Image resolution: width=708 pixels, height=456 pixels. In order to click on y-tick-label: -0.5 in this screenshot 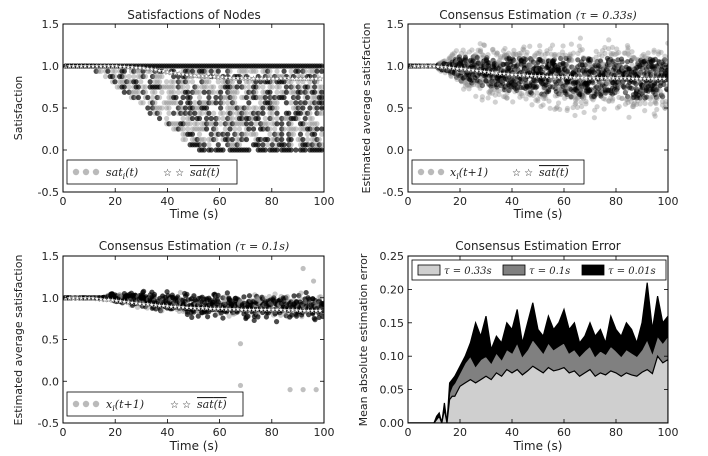, I will do `click(48, 192)`.